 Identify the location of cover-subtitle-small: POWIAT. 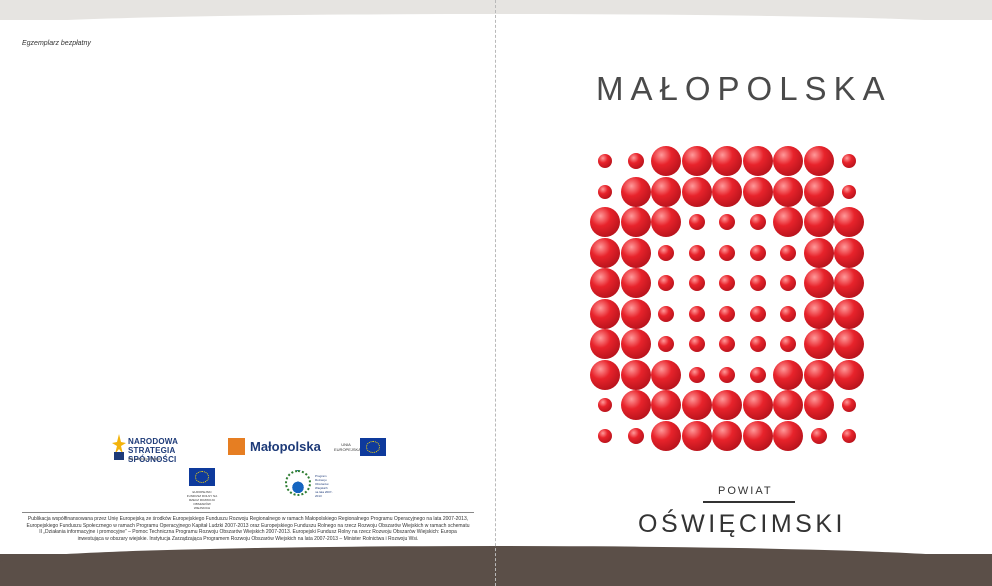
(745, 491).